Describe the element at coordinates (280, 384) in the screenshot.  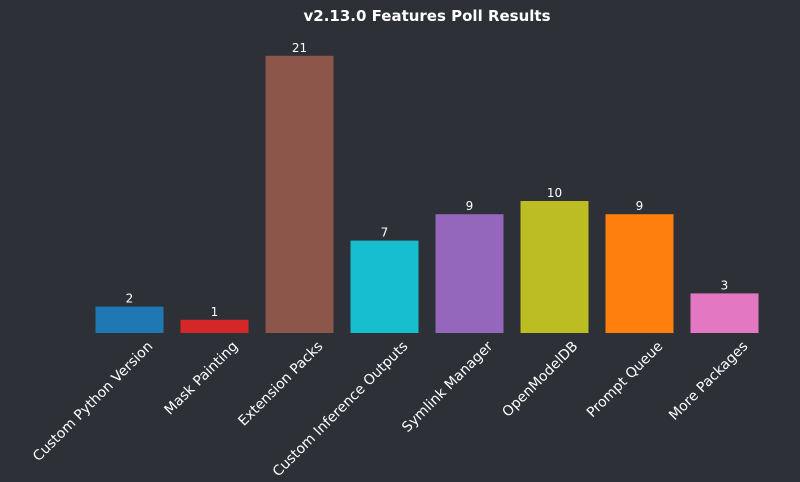
I see `x-tick-label-2: Extension Packs` at that location.